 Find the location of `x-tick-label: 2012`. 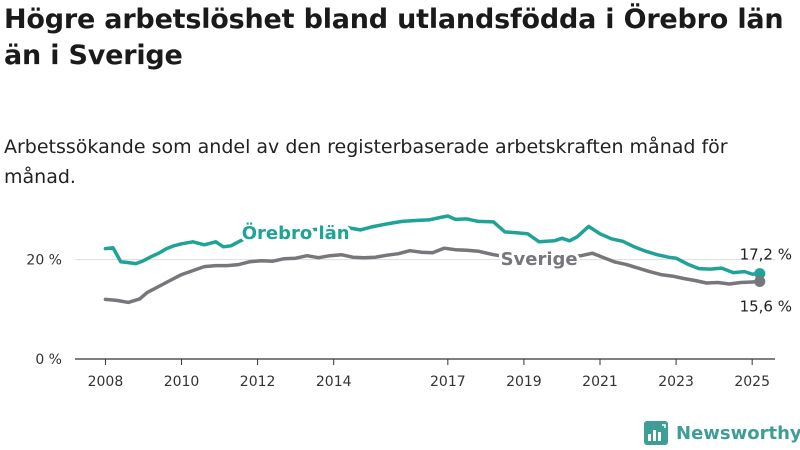

x-tick-label: 2012 is located at coordinates (258, 382).